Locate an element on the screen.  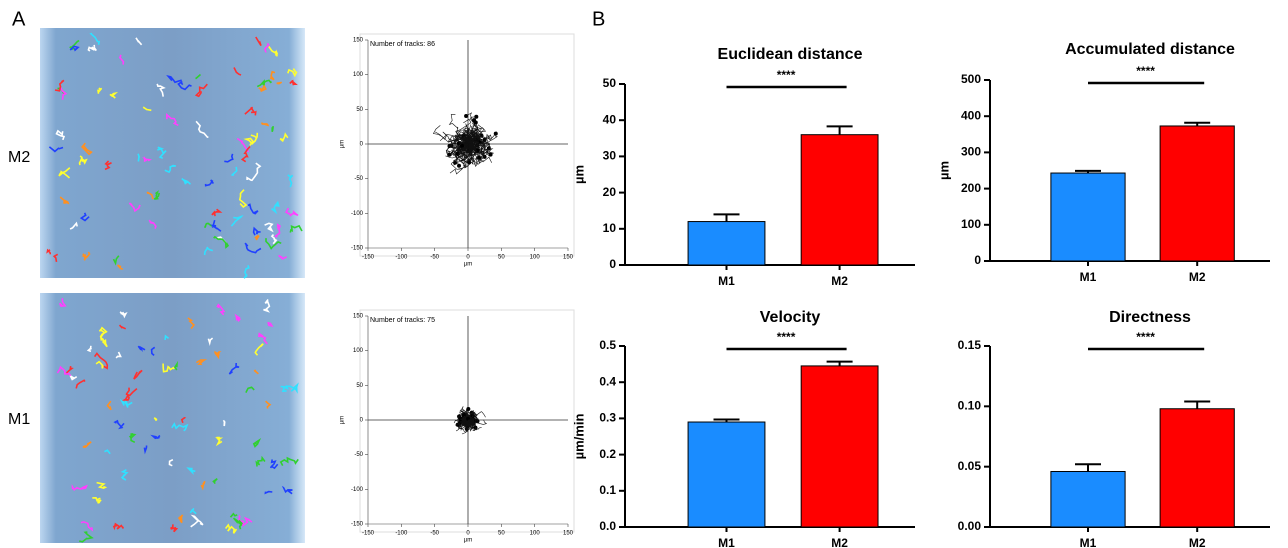
y-tick-label: 50 is located at coordinates (359, 110).